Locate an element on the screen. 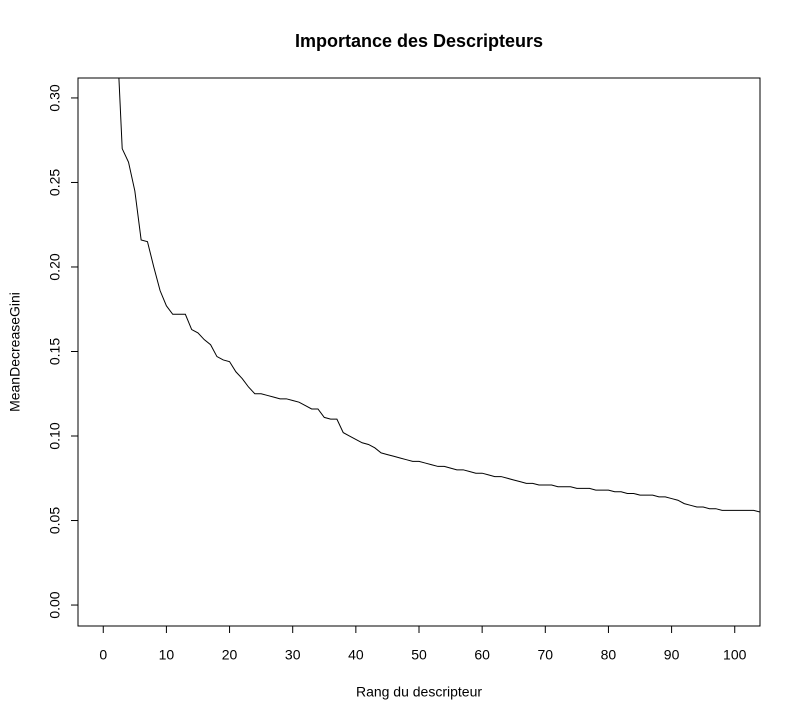 This screenshot has width=800, height=724. y-tick-label: 0.15 is located at coordinates (55, 351).